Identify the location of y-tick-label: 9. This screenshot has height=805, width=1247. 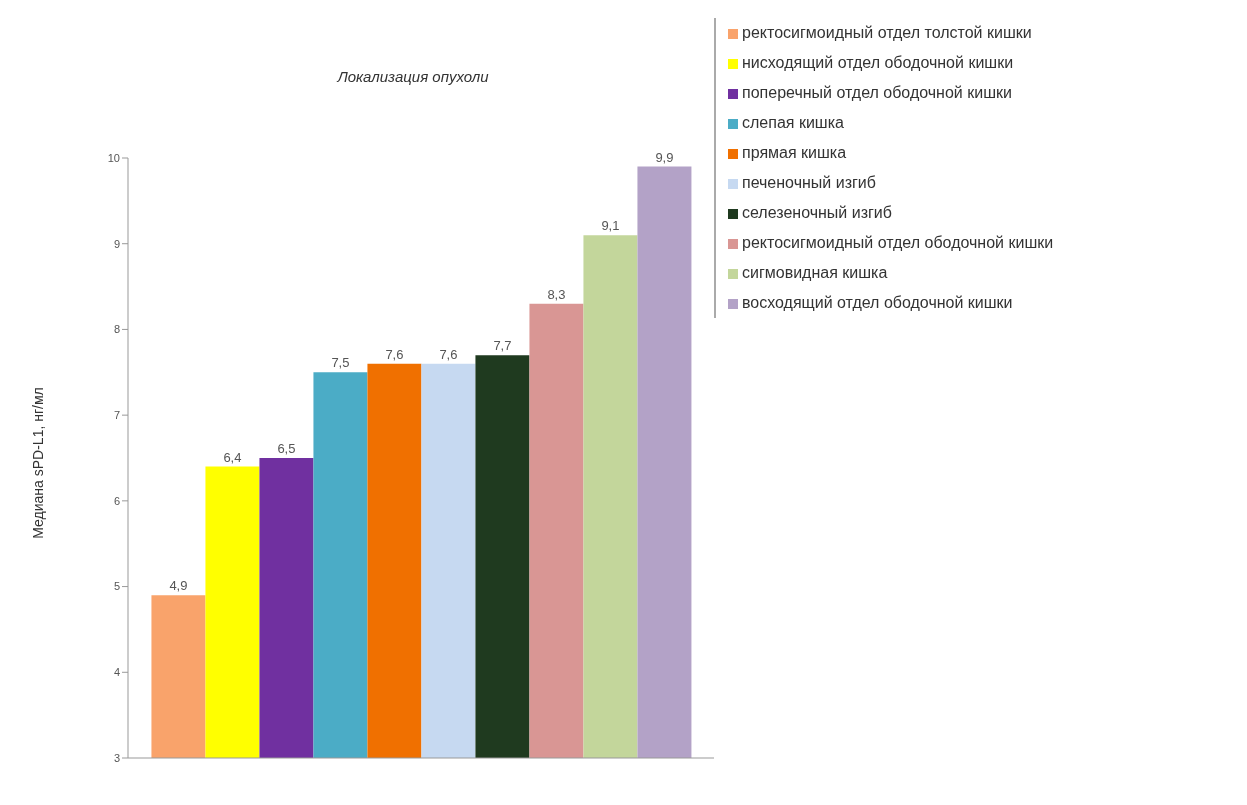
(116, 243).